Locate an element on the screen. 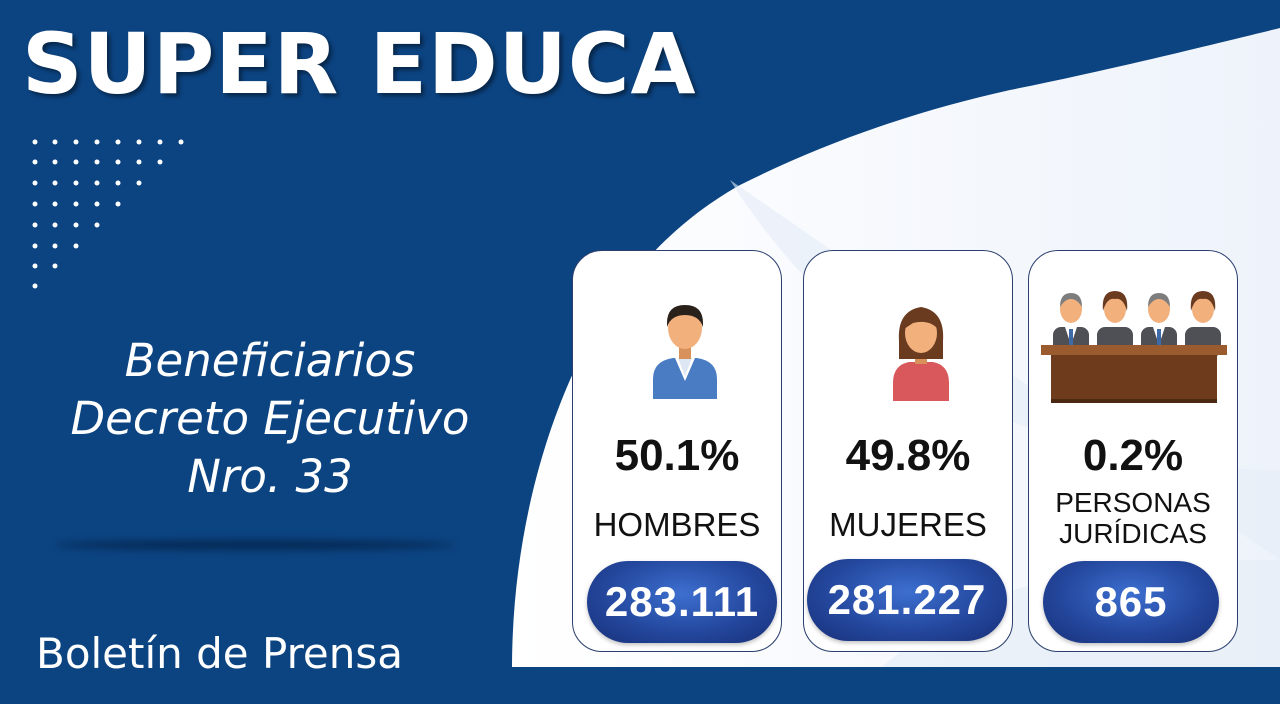 This screenshot has width=1280, height=704. label-legal-persons-line-1: PERSONAS is located at coordinates (1133, 502).